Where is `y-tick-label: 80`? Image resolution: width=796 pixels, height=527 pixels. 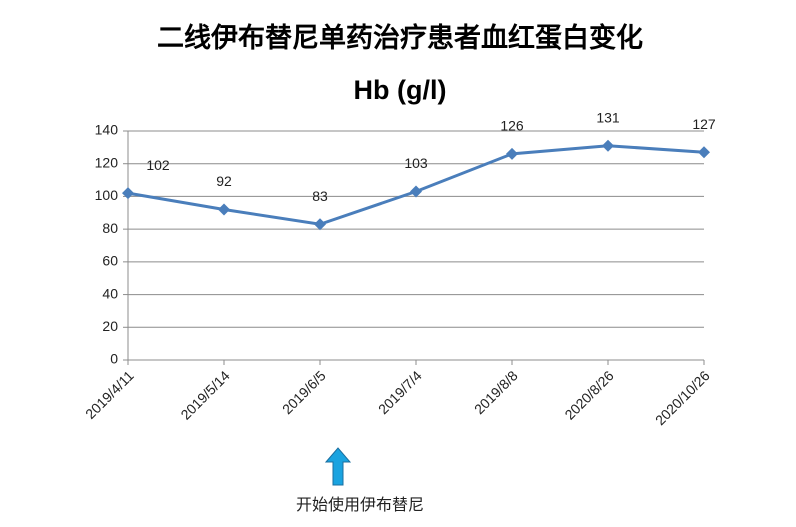 y-tick-label: 80 is located at coordinates (110, 228).